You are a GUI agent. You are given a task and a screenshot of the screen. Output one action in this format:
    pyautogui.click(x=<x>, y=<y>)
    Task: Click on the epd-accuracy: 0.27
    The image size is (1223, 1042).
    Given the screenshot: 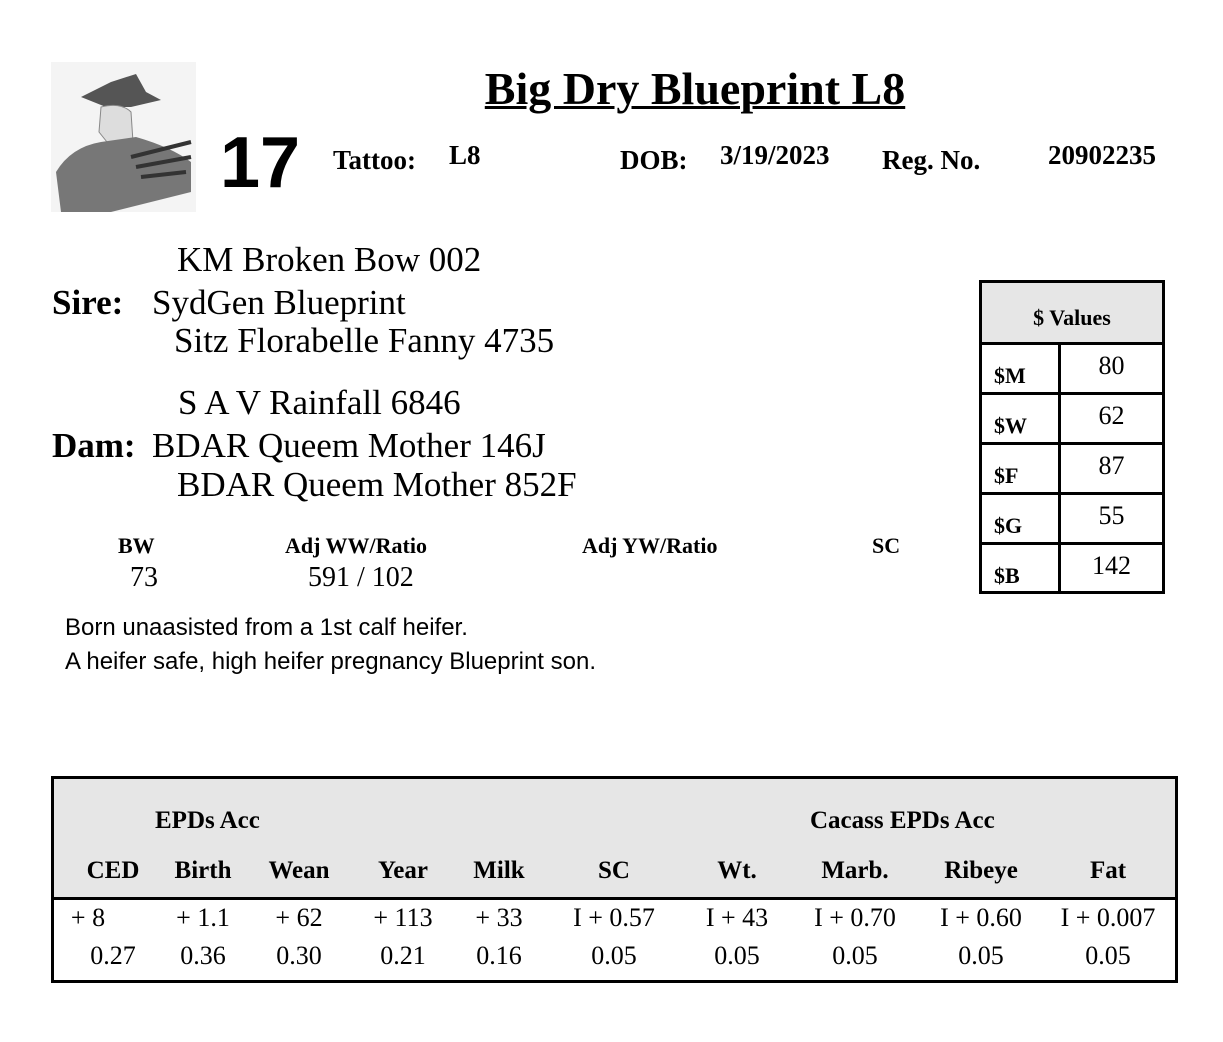 What is the action you would take?
    pyautogui.click(x=113, y=955)
    